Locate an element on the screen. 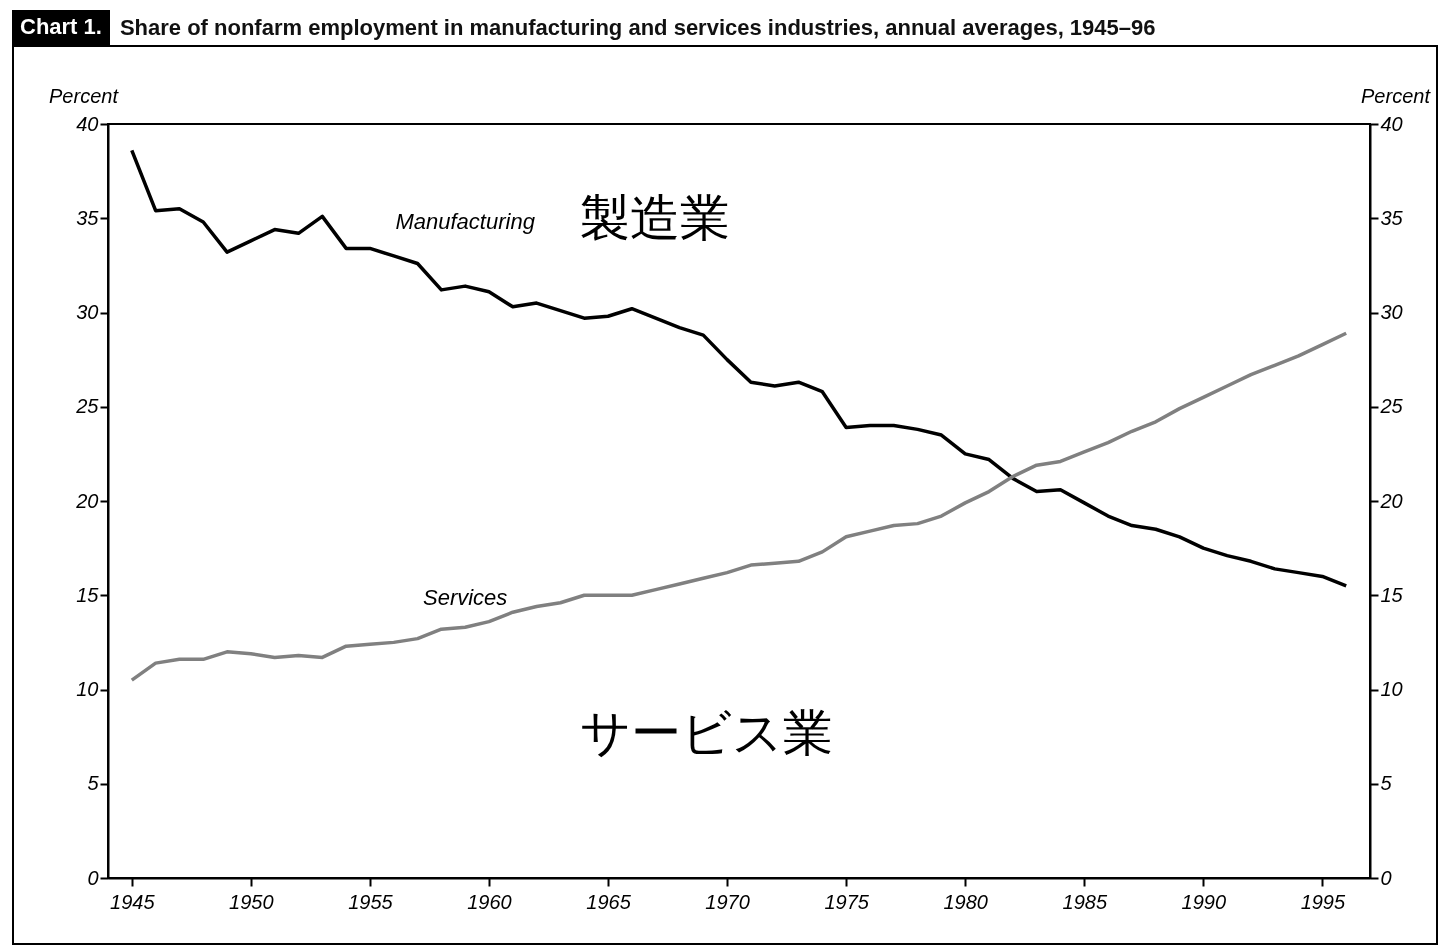 The width and height of the screenshot is (1450, 949). y2-tick-label: 30 is located at coordinates (1391, 312).